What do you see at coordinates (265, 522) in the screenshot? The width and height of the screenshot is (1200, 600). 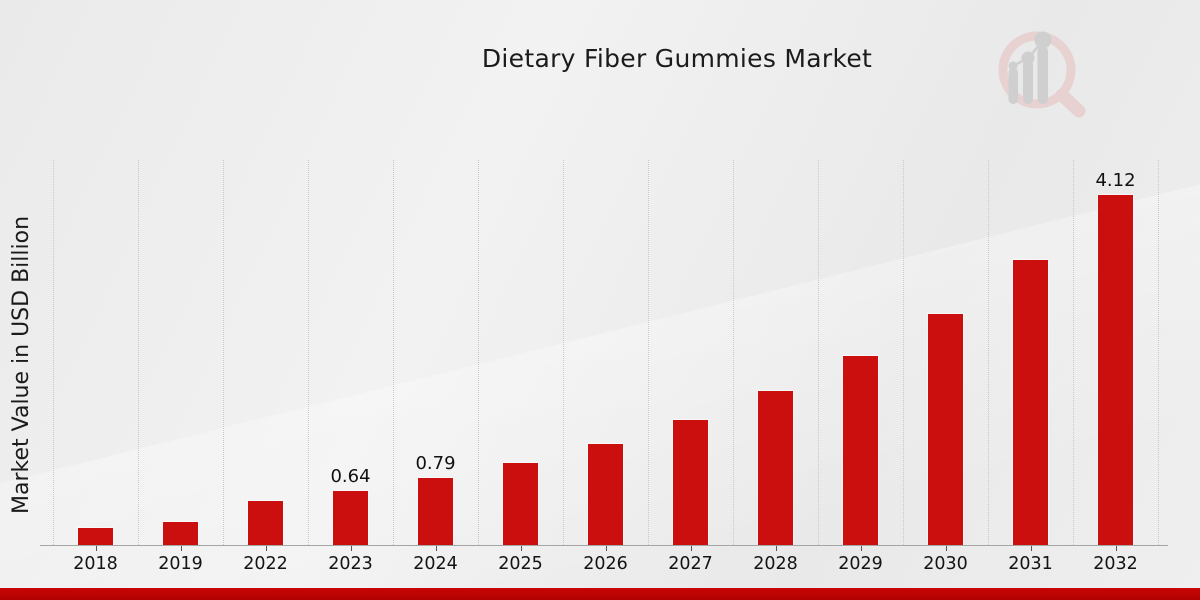 I see `bar-2022` at bounding box center [265, 522].